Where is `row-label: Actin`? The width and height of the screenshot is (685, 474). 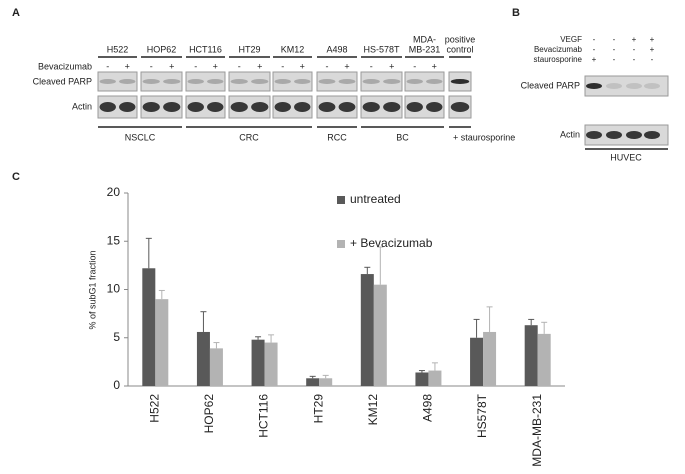
row-label: Actin is located at coordinates (82, 106).